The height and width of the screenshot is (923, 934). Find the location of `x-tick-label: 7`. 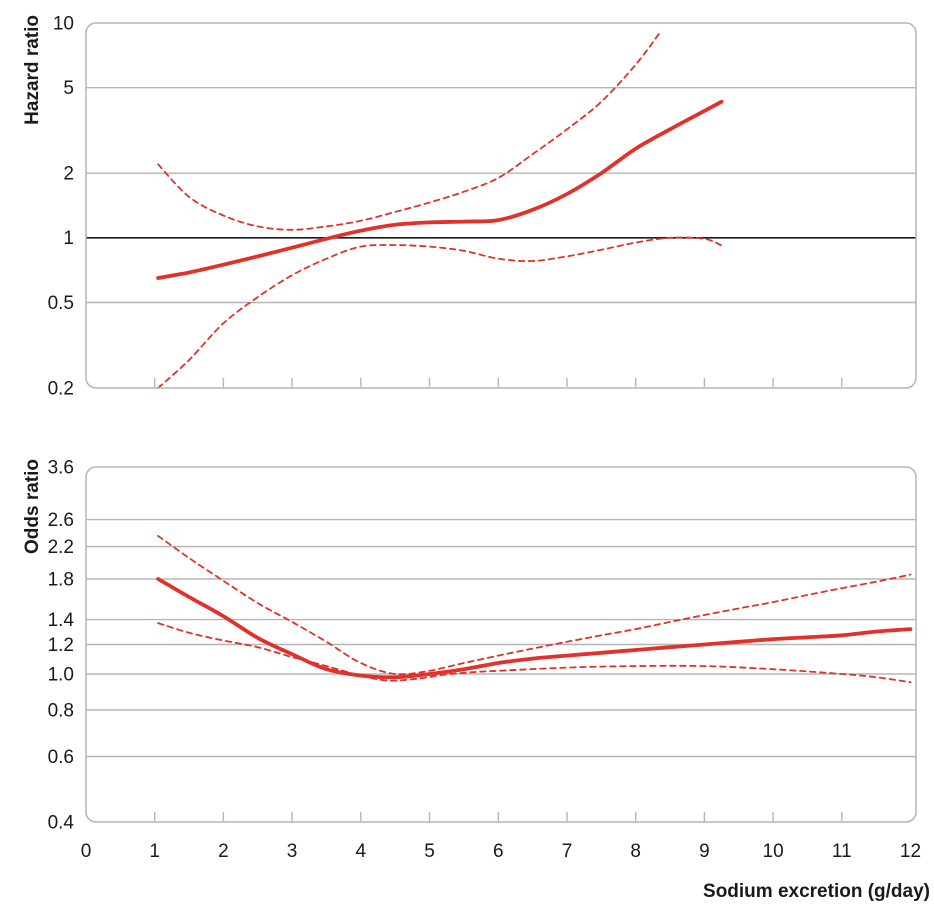

x-tick-label: 7 is located at coordinates (567, 851).